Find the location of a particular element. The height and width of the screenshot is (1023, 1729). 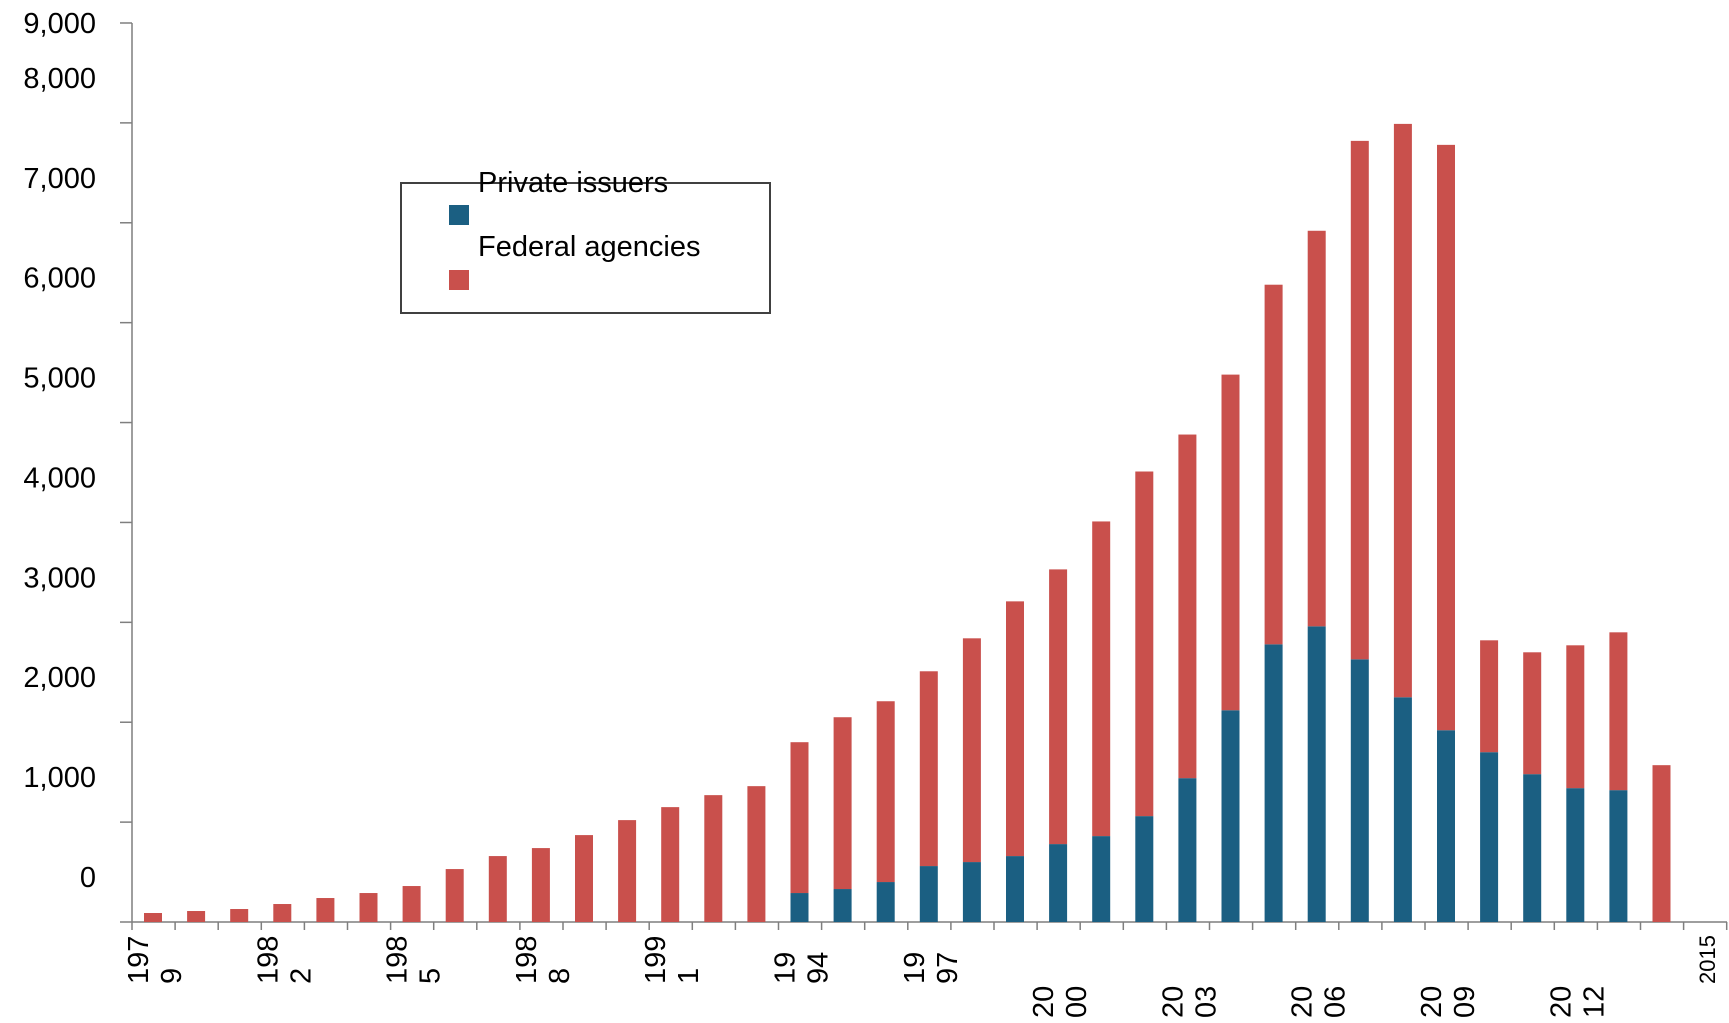

x-tick-label-line: 2015 is located at coordinates (1707, 959).